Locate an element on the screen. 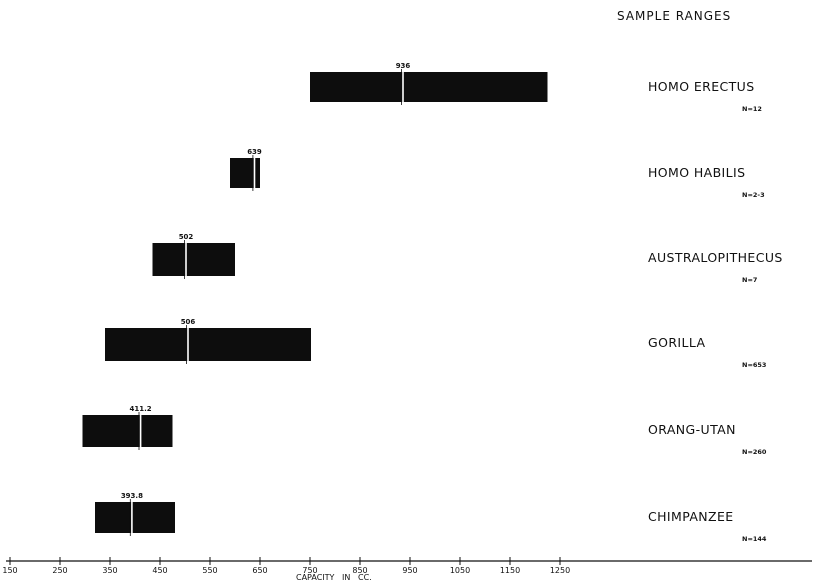  series-chimpanzee: 393.8 CHIMPANZEE N=144 is located at coordinates (431, 517).